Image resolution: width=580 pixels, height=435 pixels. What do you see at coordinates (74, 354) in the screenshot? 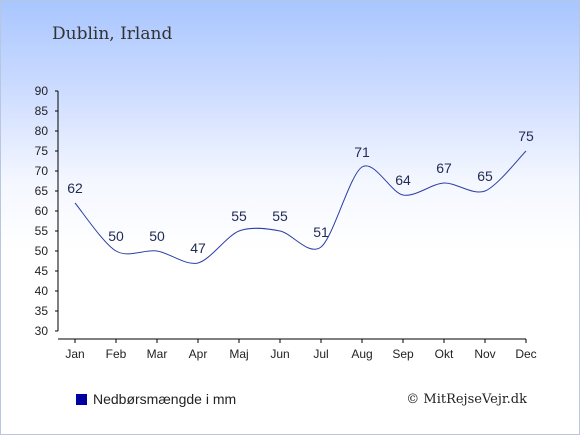
I see `x-tick-label: Jan` at bounding box center [74, 354].